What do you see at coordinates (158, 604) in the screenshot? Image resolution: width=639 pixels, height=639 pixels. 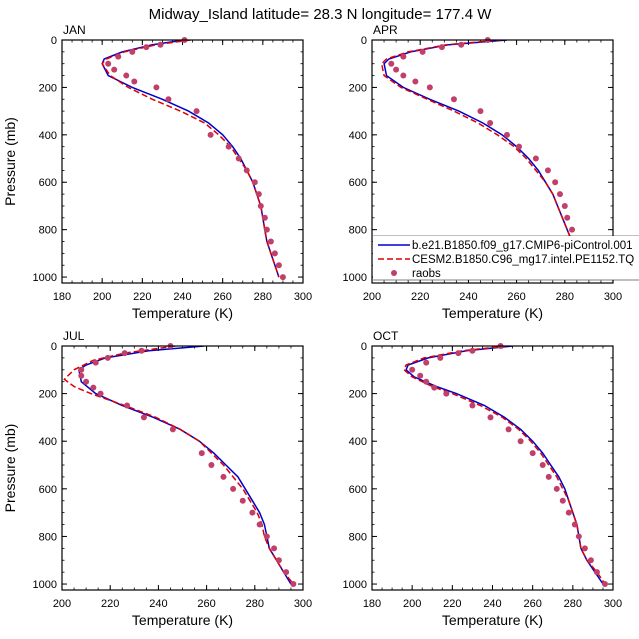 I see `x-tick-label: 240` at bounding box center [158, 604].